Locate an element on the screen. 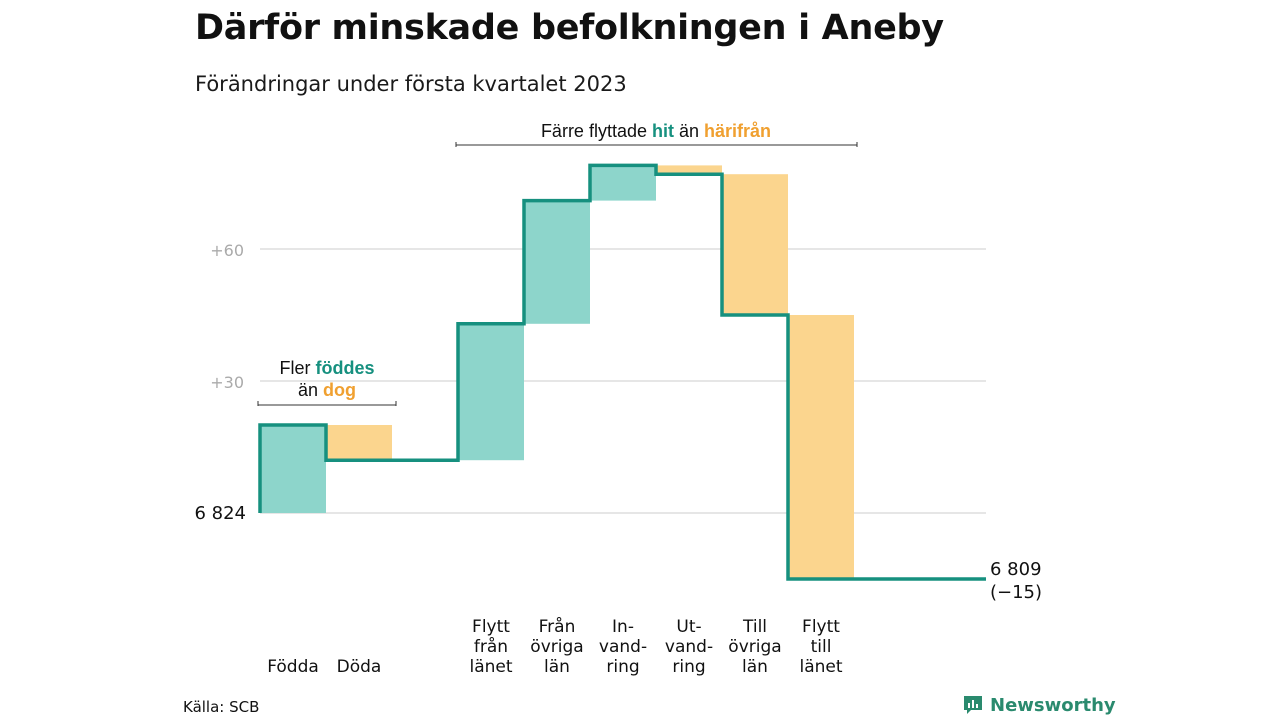 This screenshot has height=720, width=1280. end-value-label: 6 809 is located at coordinates (1016, 569).